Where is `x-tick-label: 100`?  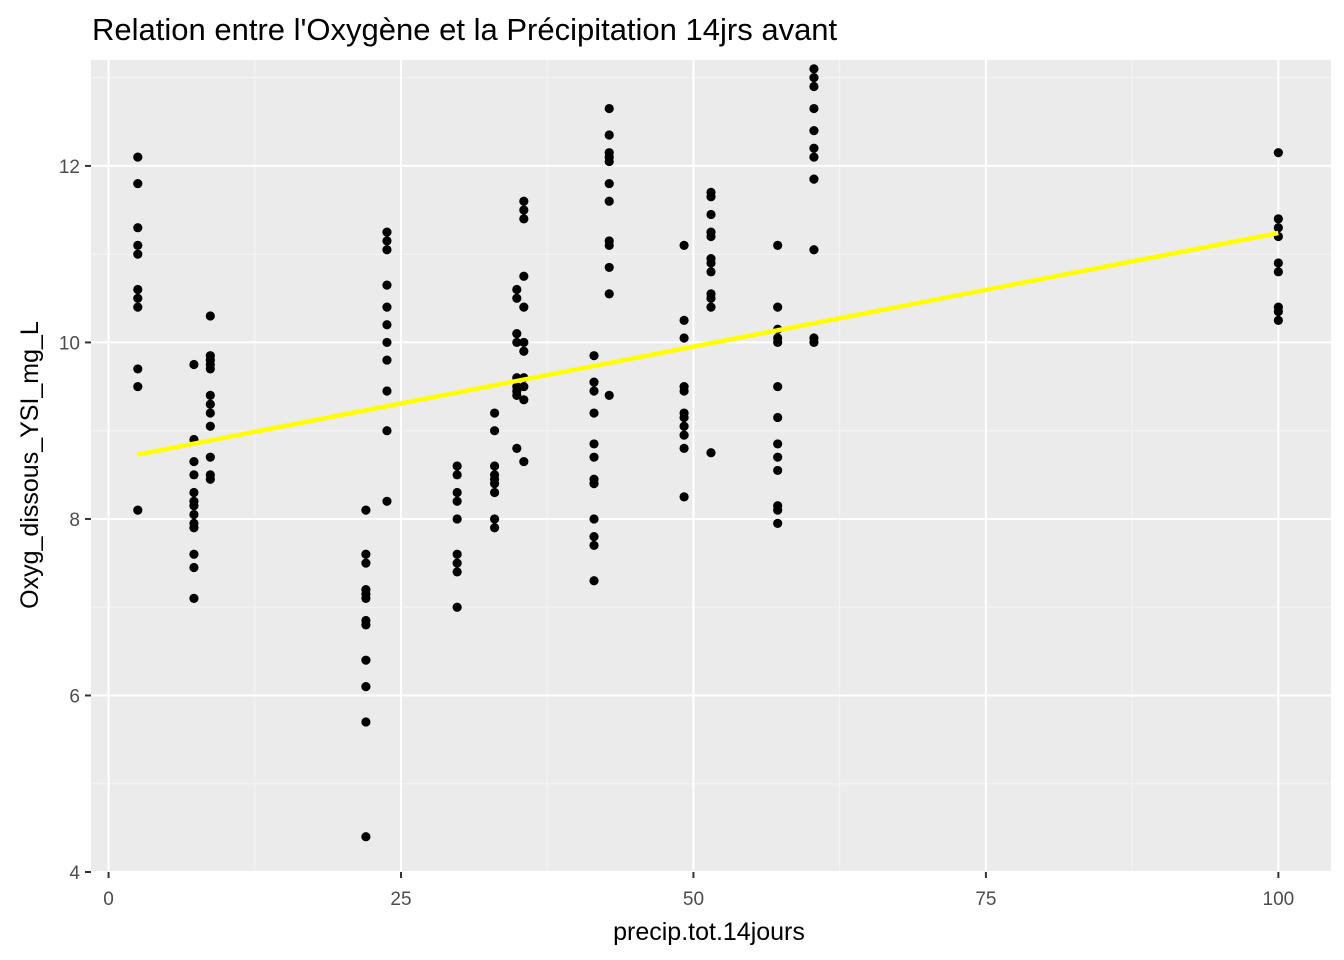 x-tick-label: 100 is located at coordinates (1279, 899).